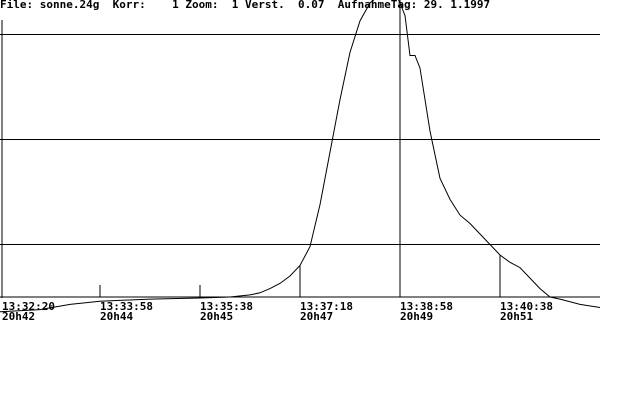 This screenshot has width=640, height=400. What do you see at coordinates (526, 306) in the screenshot?
I see `x-tick-label: 13:40:38` at bounding box center [526, 306].